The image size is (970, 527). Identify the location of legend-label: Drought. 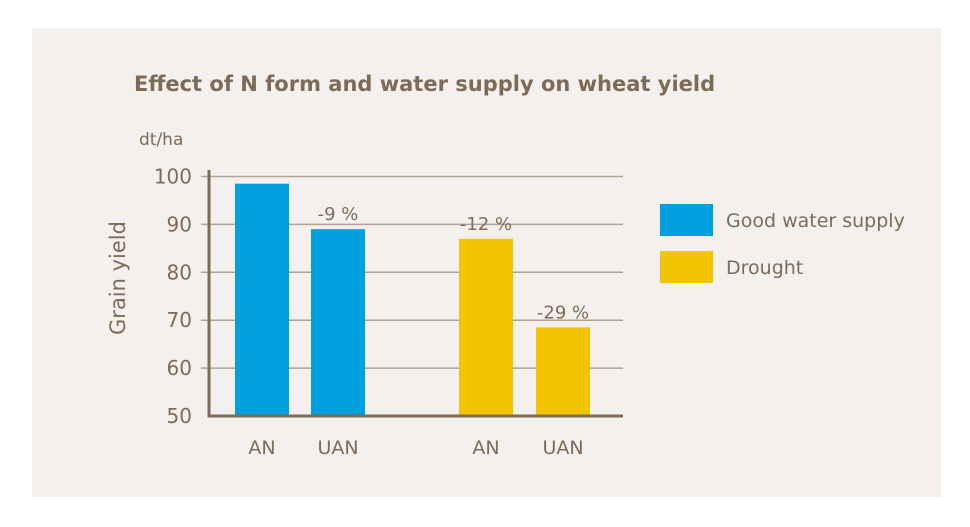
(764, 268).